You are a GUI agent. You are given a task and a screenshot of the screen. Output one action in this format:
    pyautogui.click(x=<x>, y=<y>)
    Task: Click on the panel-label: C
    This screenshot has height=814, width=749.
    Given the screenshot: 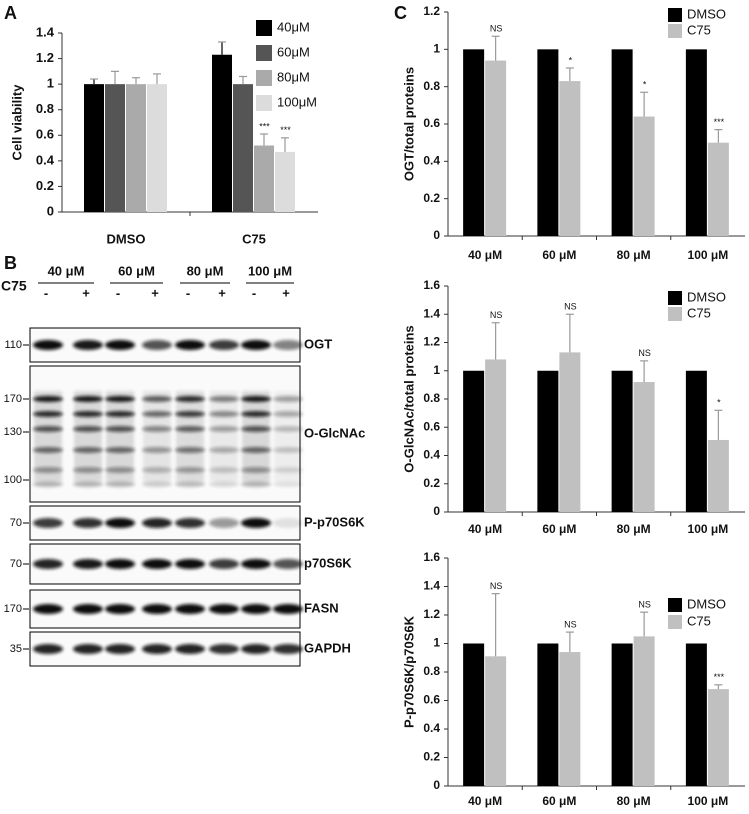 What is the action you would take?
    pyautogui.click(x=400, y=13)
    